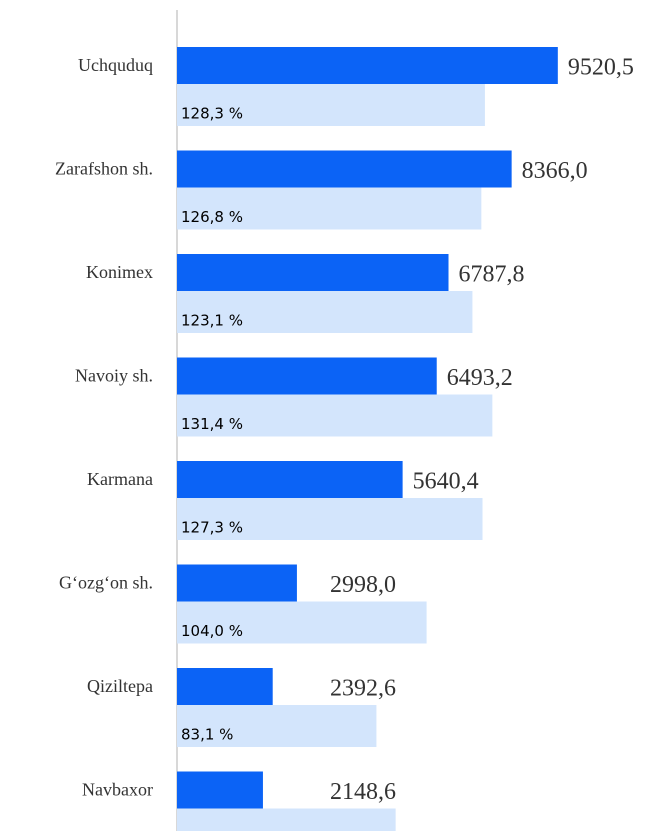  Describe the element at coordinates (115, 65) in the screenshot. I see `category-label: Uchquduq` at that location.